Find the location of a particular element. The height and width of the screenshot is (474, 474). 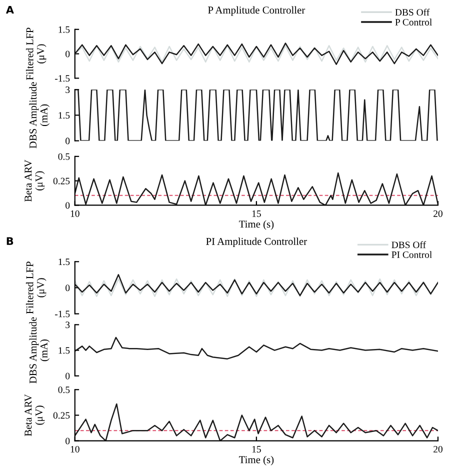

chart-title: P Amplitude Controller is located at coordinates (257, 11).